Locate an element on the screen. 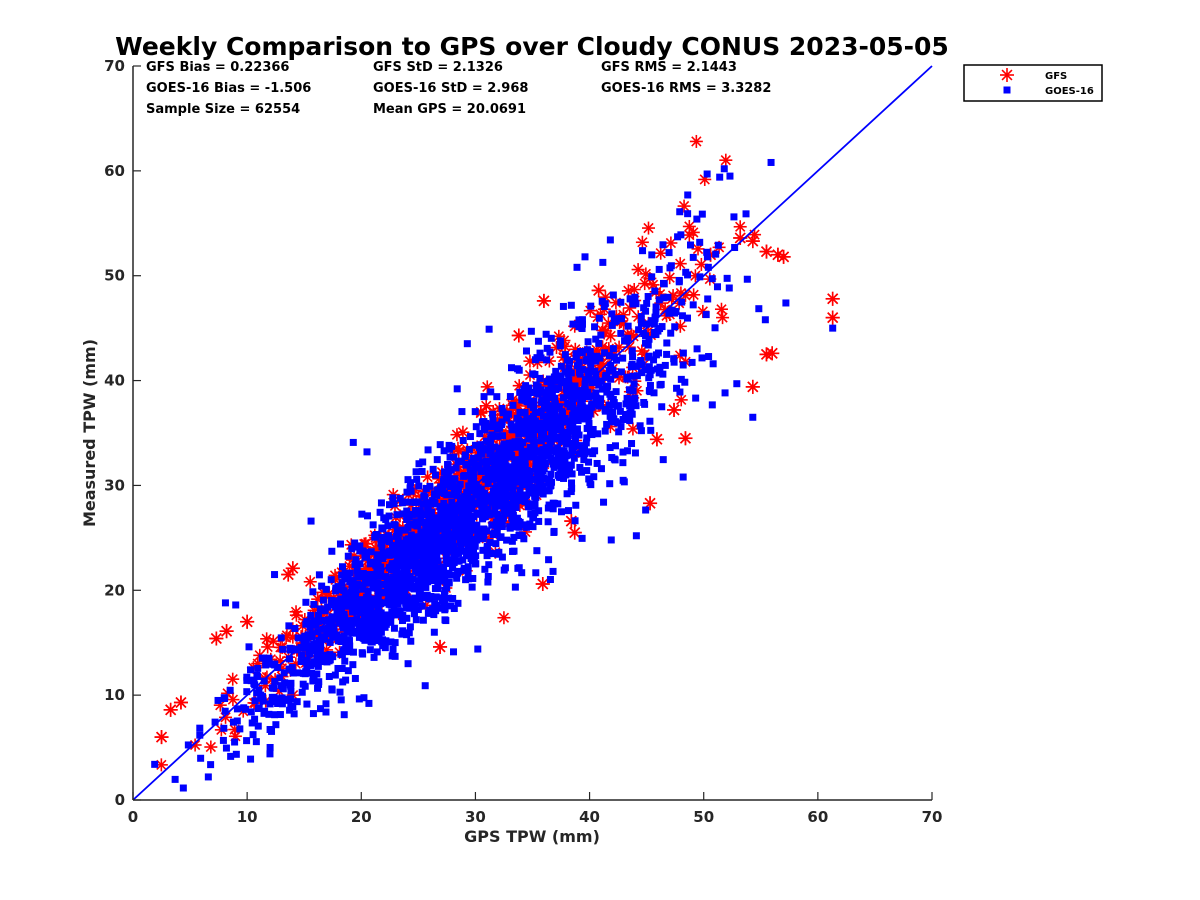 This screenshot has width=1200, height=900. stat-goes-bias: GOES-16 Bias = -1.506 is located at coordinates (228, 88).